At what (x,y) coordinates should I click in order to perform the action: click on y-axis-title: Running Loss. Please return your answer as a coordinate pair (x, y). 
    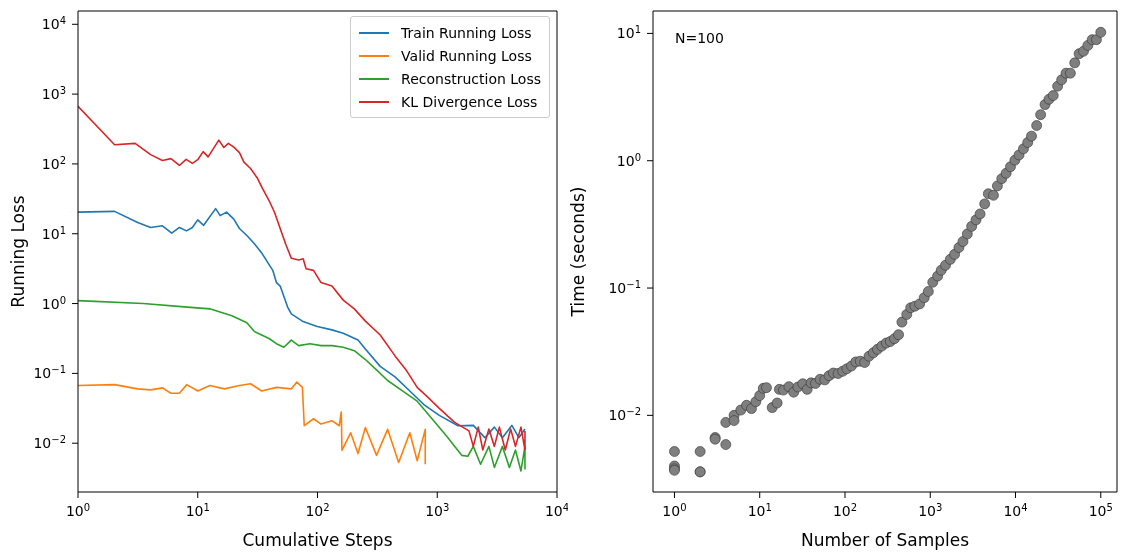
    Looking at the image, I should click on (18, 251).